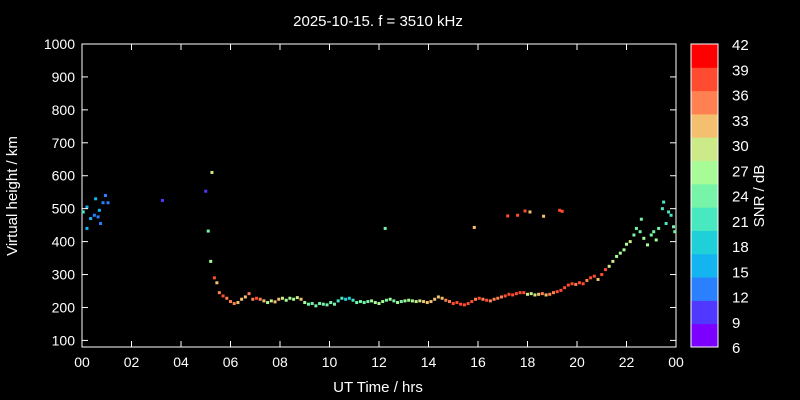 The image size is (800, 400). I want to click on y-tick-label: 800, so click(64, 110).